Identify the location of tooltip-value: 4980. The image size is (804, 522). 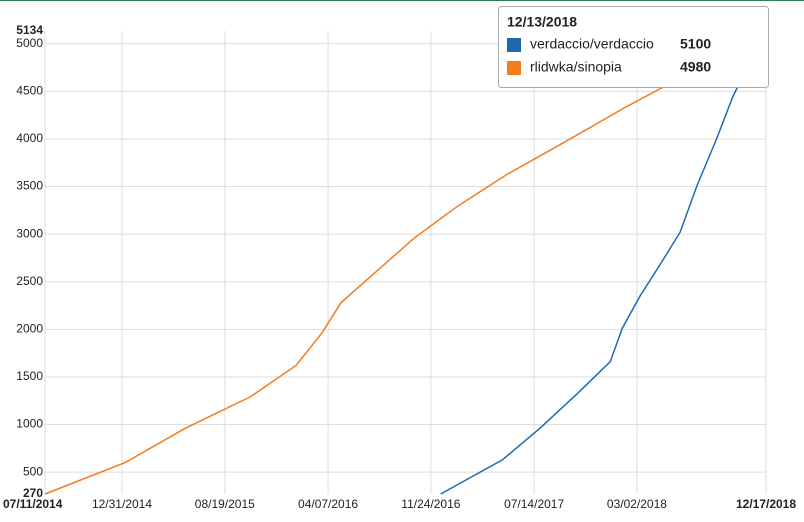
(695, 67).